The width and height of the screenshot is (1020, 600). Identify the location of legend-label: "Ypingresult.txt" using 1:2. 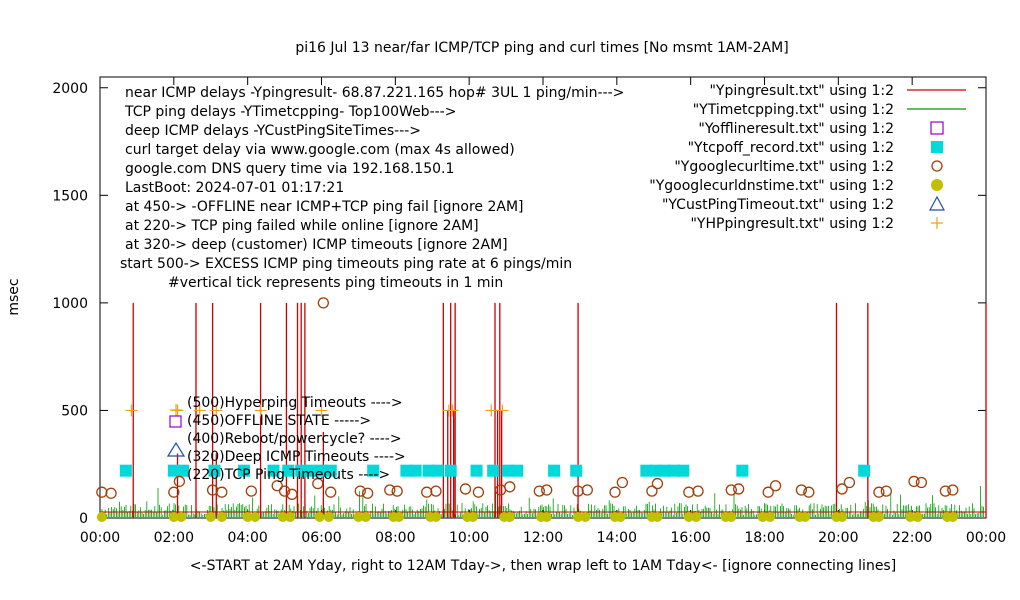
(801, 91).